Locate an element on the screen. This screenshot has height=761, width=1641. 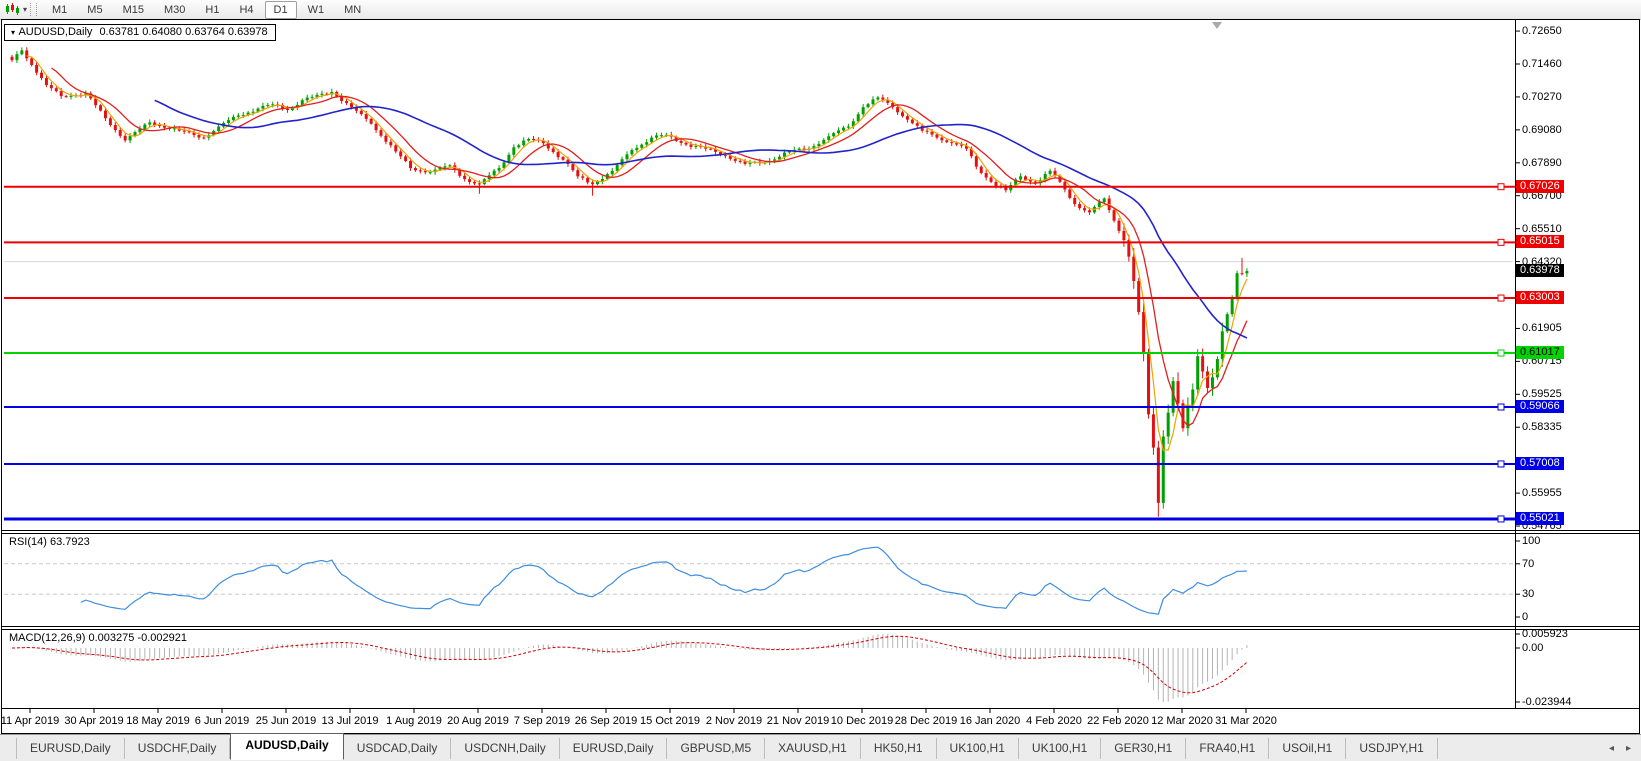
chart-tab-usdcad-daily: USDCAD,Daily is located at coordinates (398, 748).